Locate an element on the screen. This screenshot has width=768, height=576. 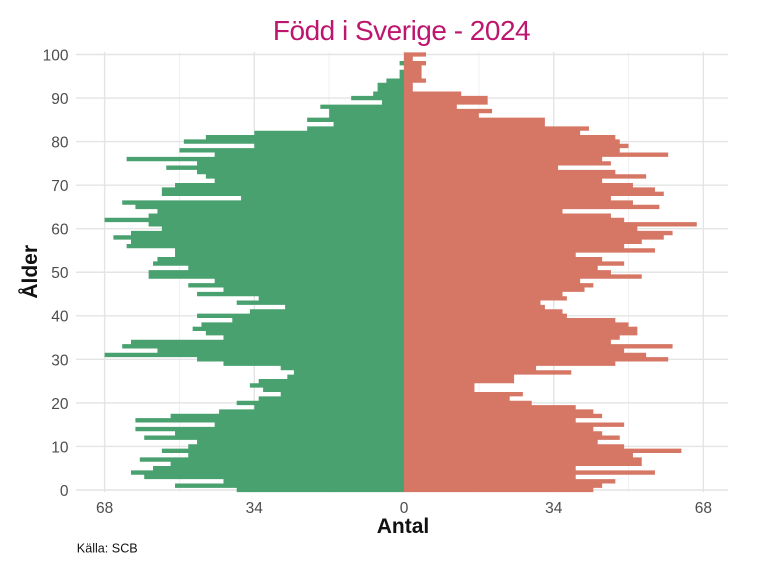
svg-text: Född i Sverige - 2024 is located at coordinates (401, 30).